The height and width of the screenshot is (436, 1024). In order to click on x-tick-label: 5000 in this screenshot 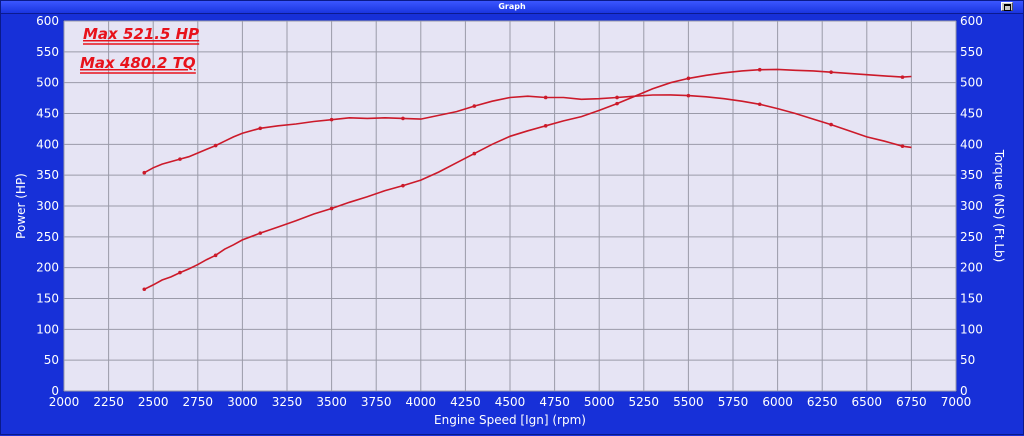, I will do `click(599, 402)`.